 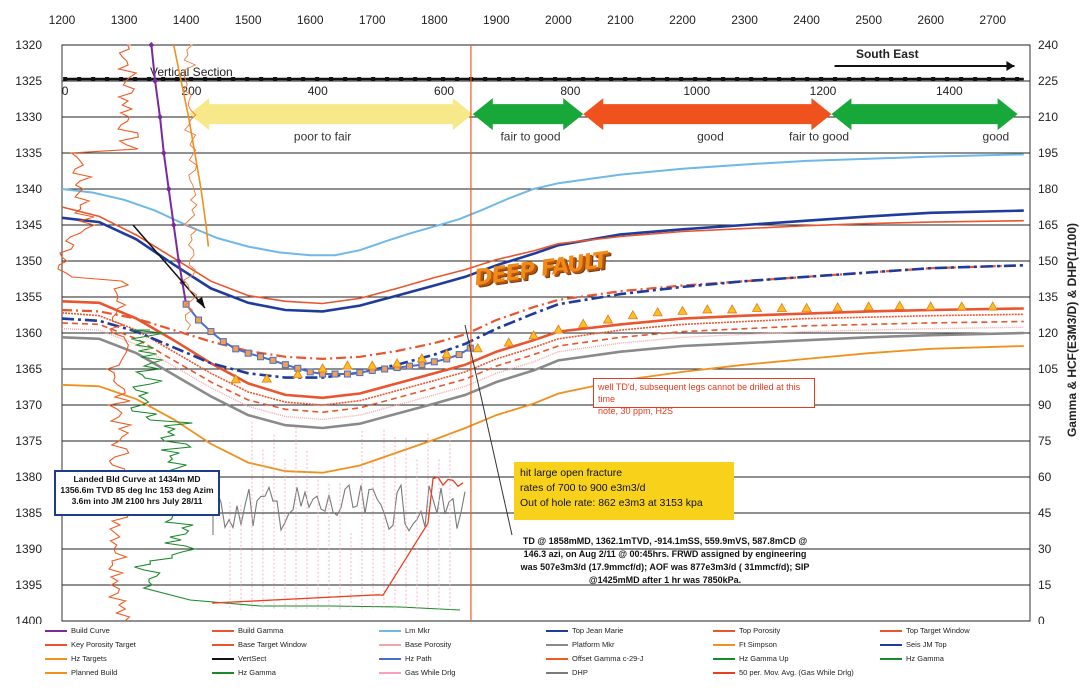 What do you see at coordinates (405, 658) in the screenshot?
I see `legend-item: Hz Path` at bounding box center [405, 658].